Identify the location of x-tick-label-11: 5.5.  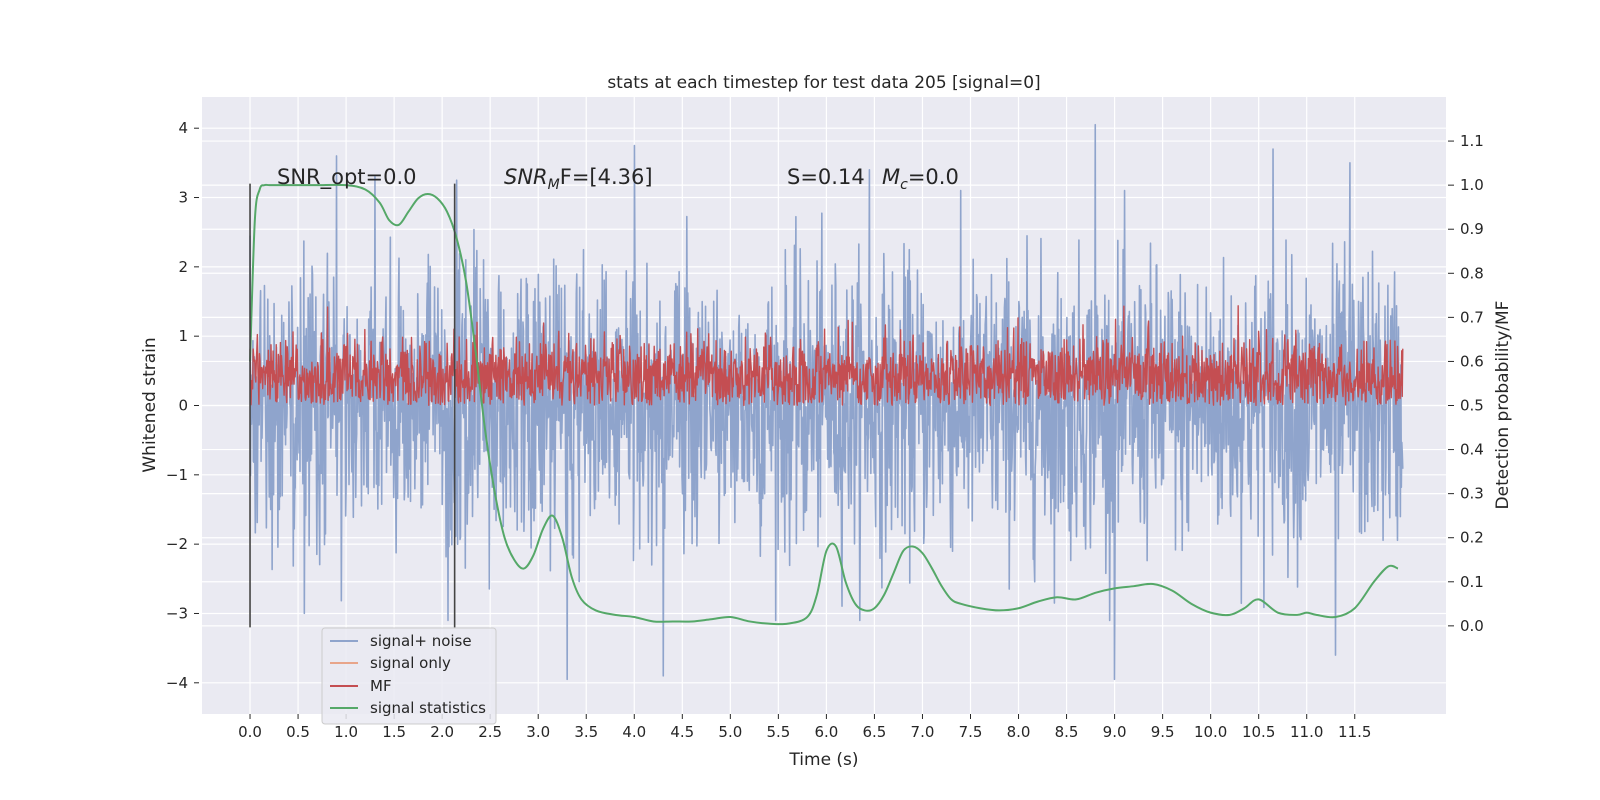
(778, 732).